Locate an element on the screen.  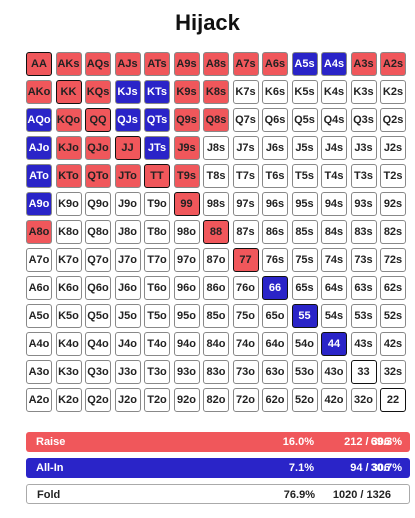
hand-cell-q3o: Q3o is located at coordinates (98, 372).